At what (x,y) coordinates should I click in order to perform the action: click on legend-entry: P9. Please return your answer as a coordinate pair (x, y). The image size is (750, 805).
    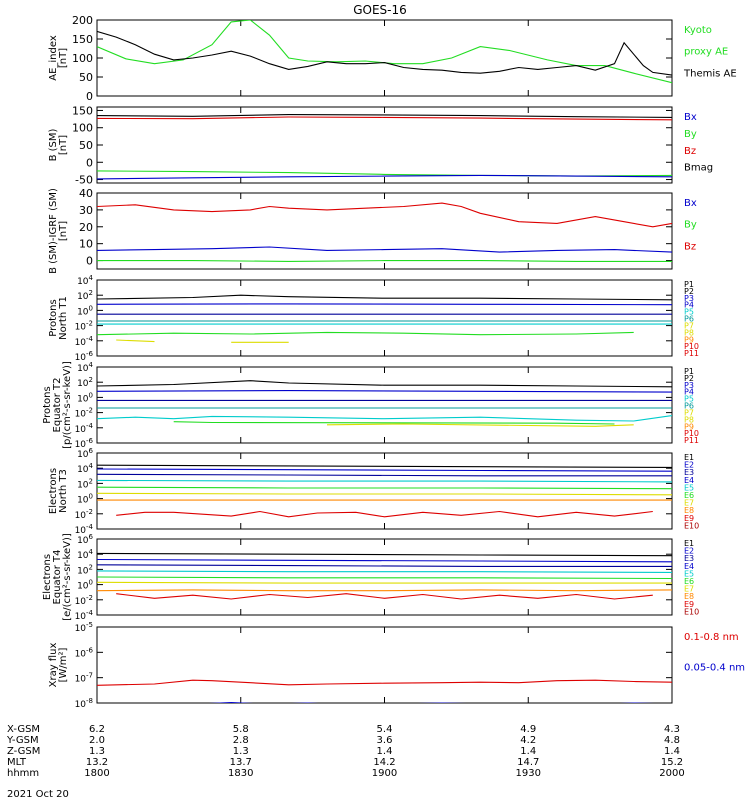
    Looking at the image, I should click on (689, 426).